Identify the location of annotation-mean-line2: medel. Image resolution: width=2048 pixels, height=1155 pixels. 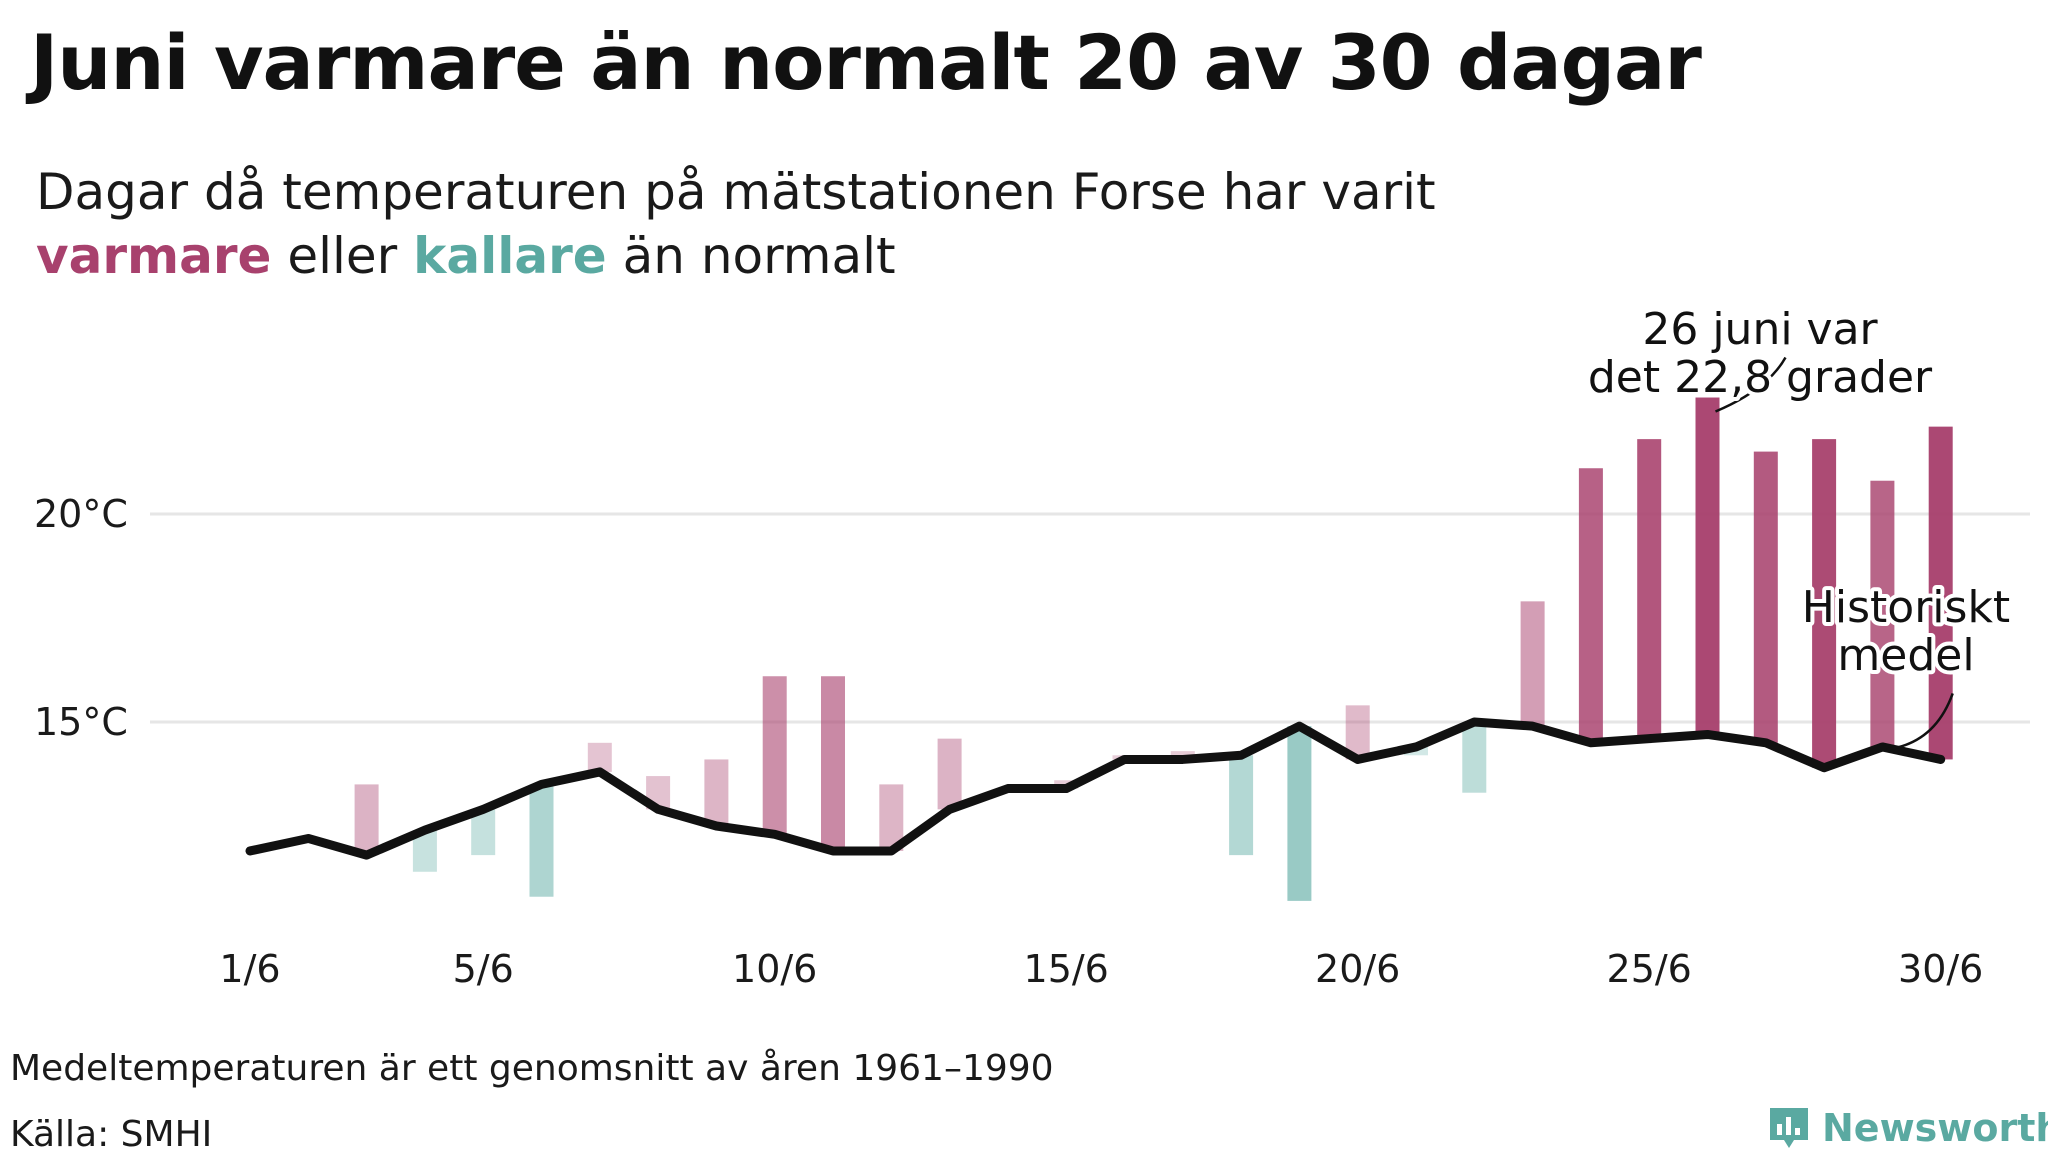
(1905, 655).